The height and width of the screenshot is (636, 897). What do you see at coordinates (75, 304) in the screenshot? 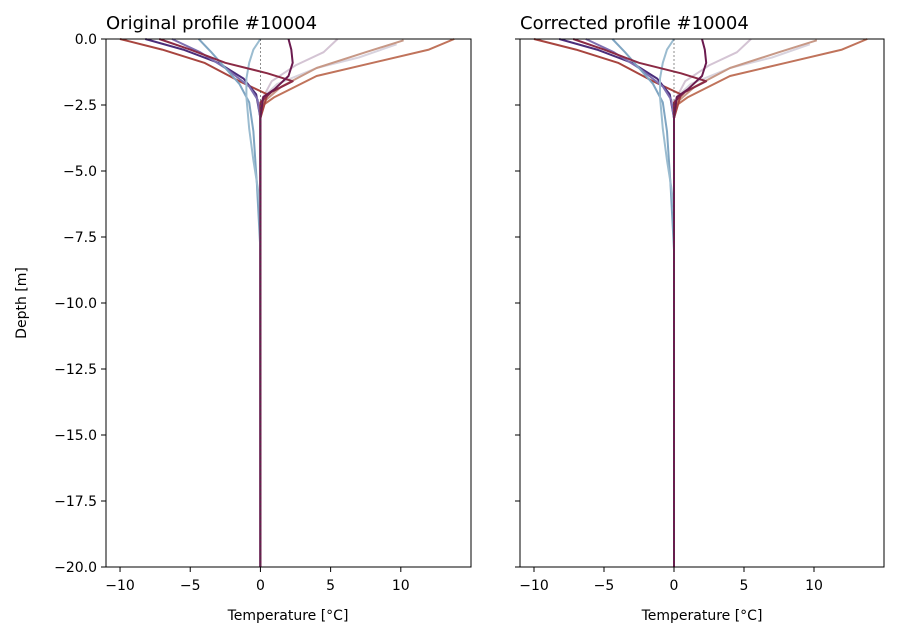
I see `y-tick-label: −10.0` at bounding box center [75, 304].